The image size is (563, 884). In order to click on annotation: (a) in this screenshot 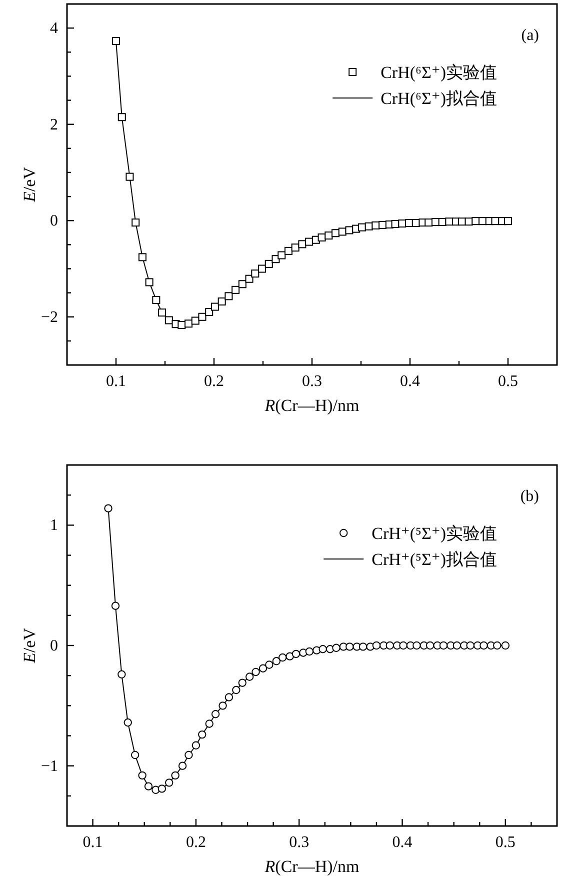, I will do `click(530, 35)`.